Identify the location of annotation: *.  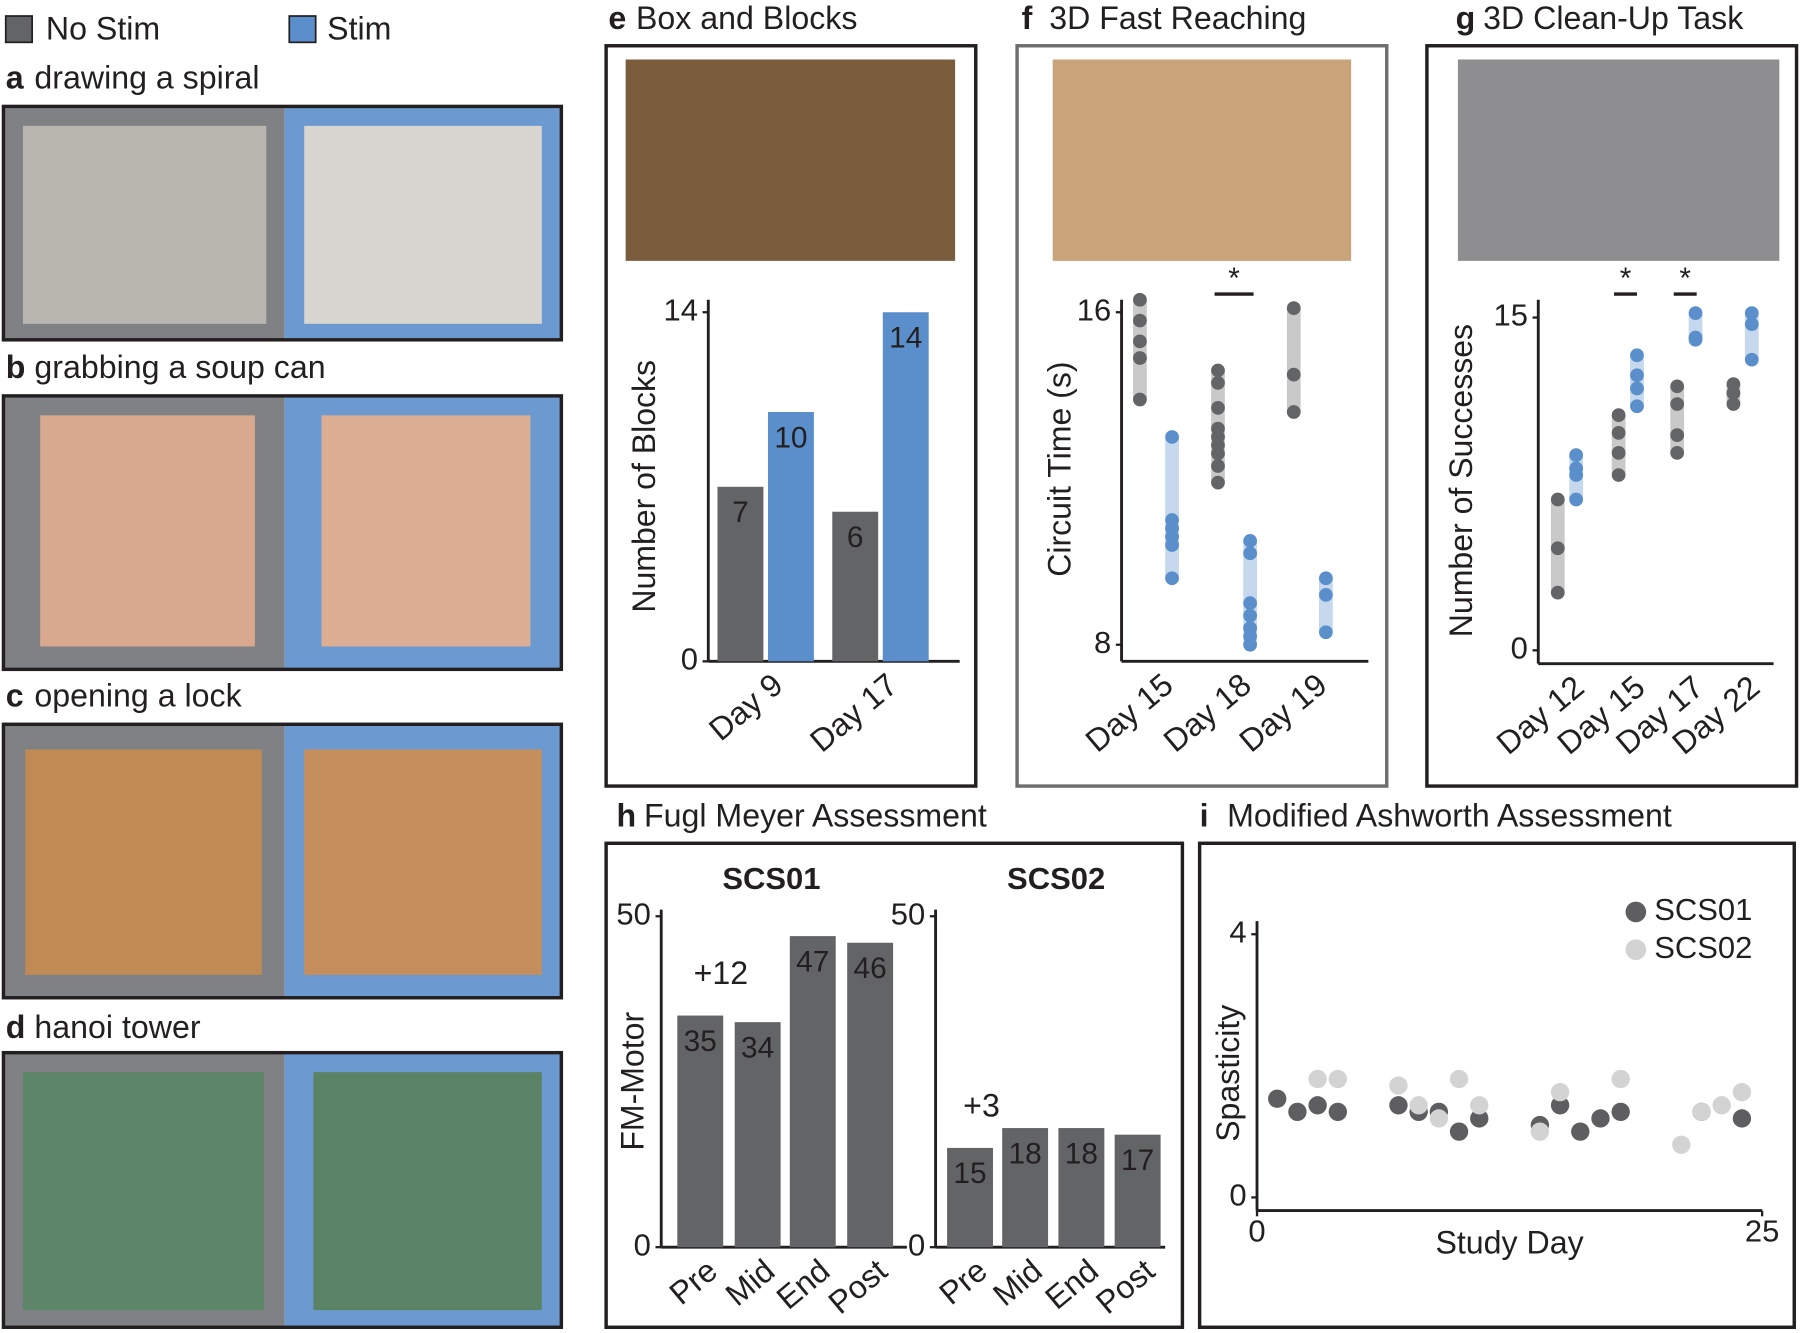
(1626, 278).